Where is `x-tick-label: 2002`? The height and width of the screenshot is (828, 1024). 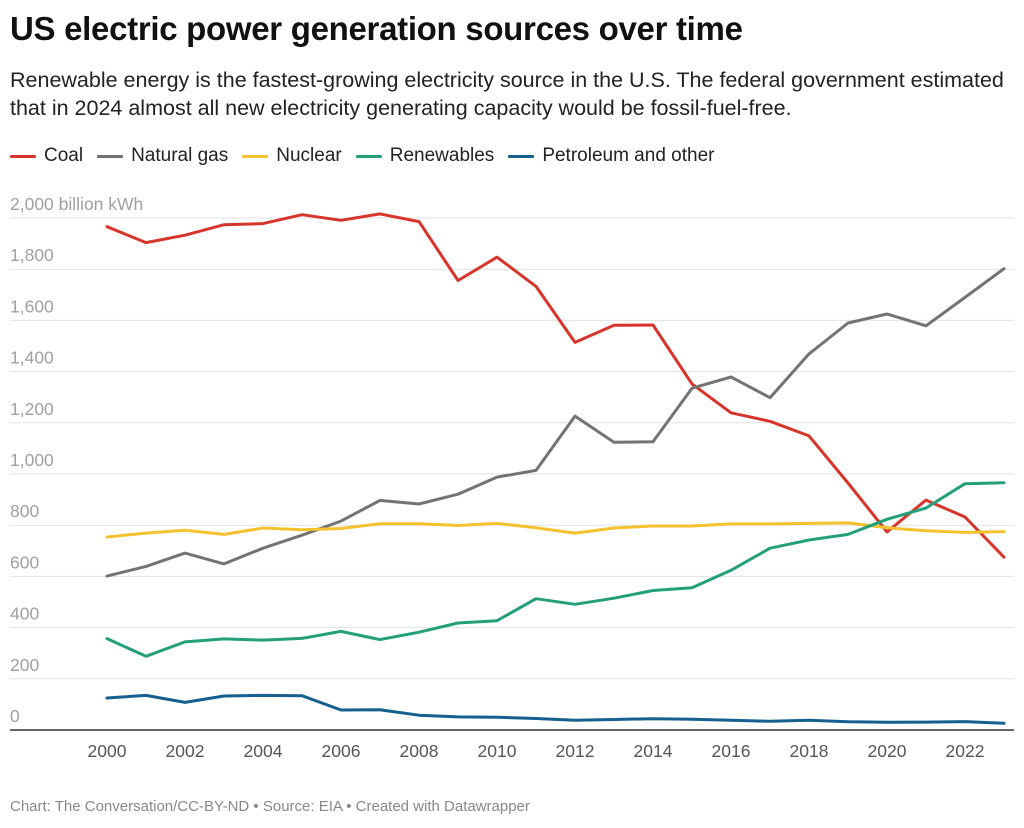 x-tick-label: 2002 is located at coordinates (185, 751).